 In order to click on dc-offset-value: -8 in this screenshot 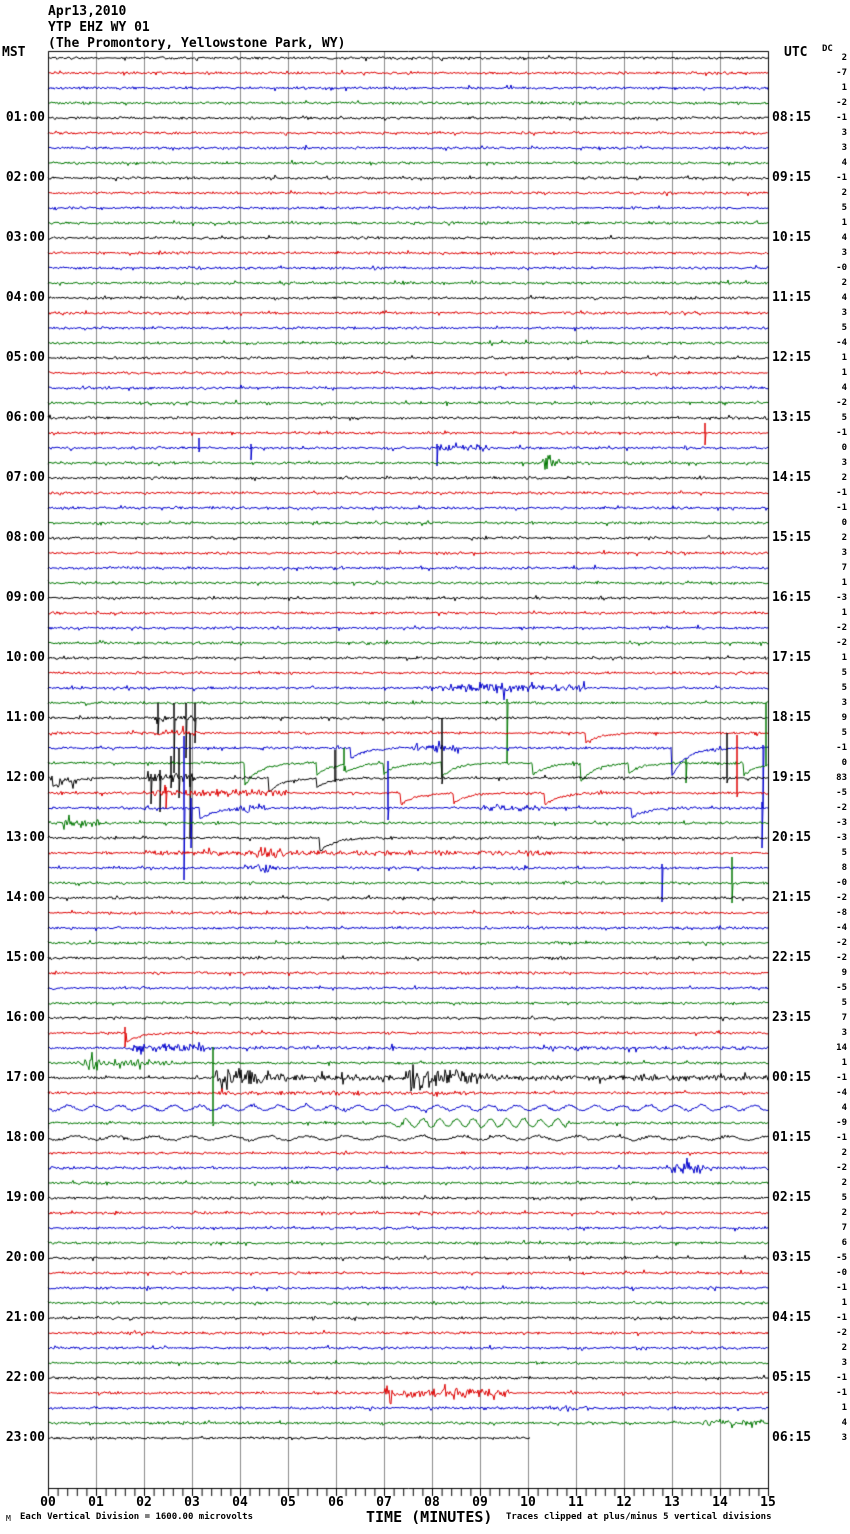, I will do `click(841, 913)`.